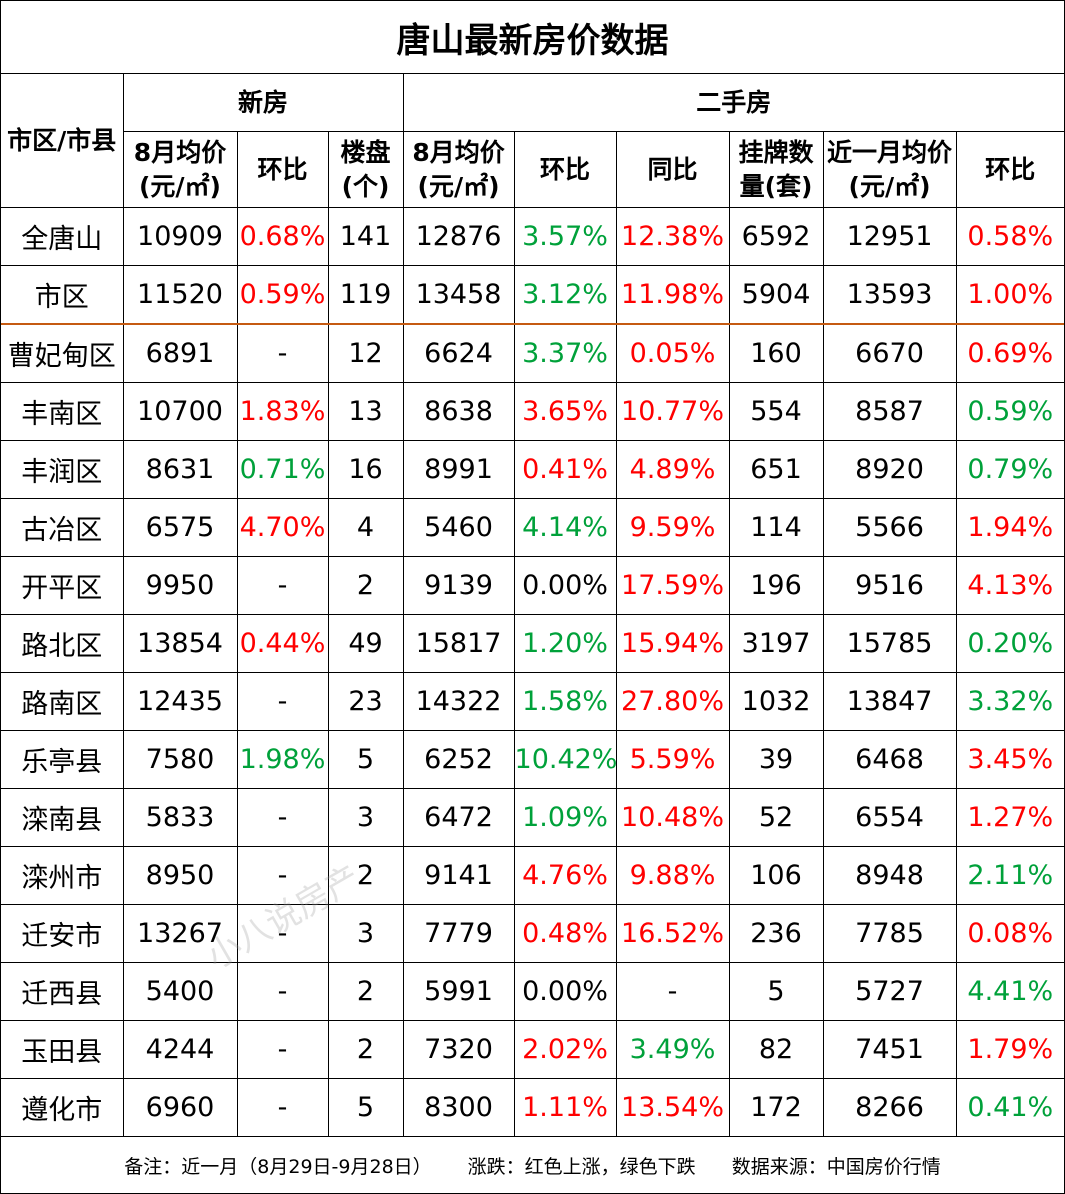 The image size is (1065, 1194). Describe the element at coordinates (180, 1107) in the screenshot. I see `cell-new-price: 6960` at that location.